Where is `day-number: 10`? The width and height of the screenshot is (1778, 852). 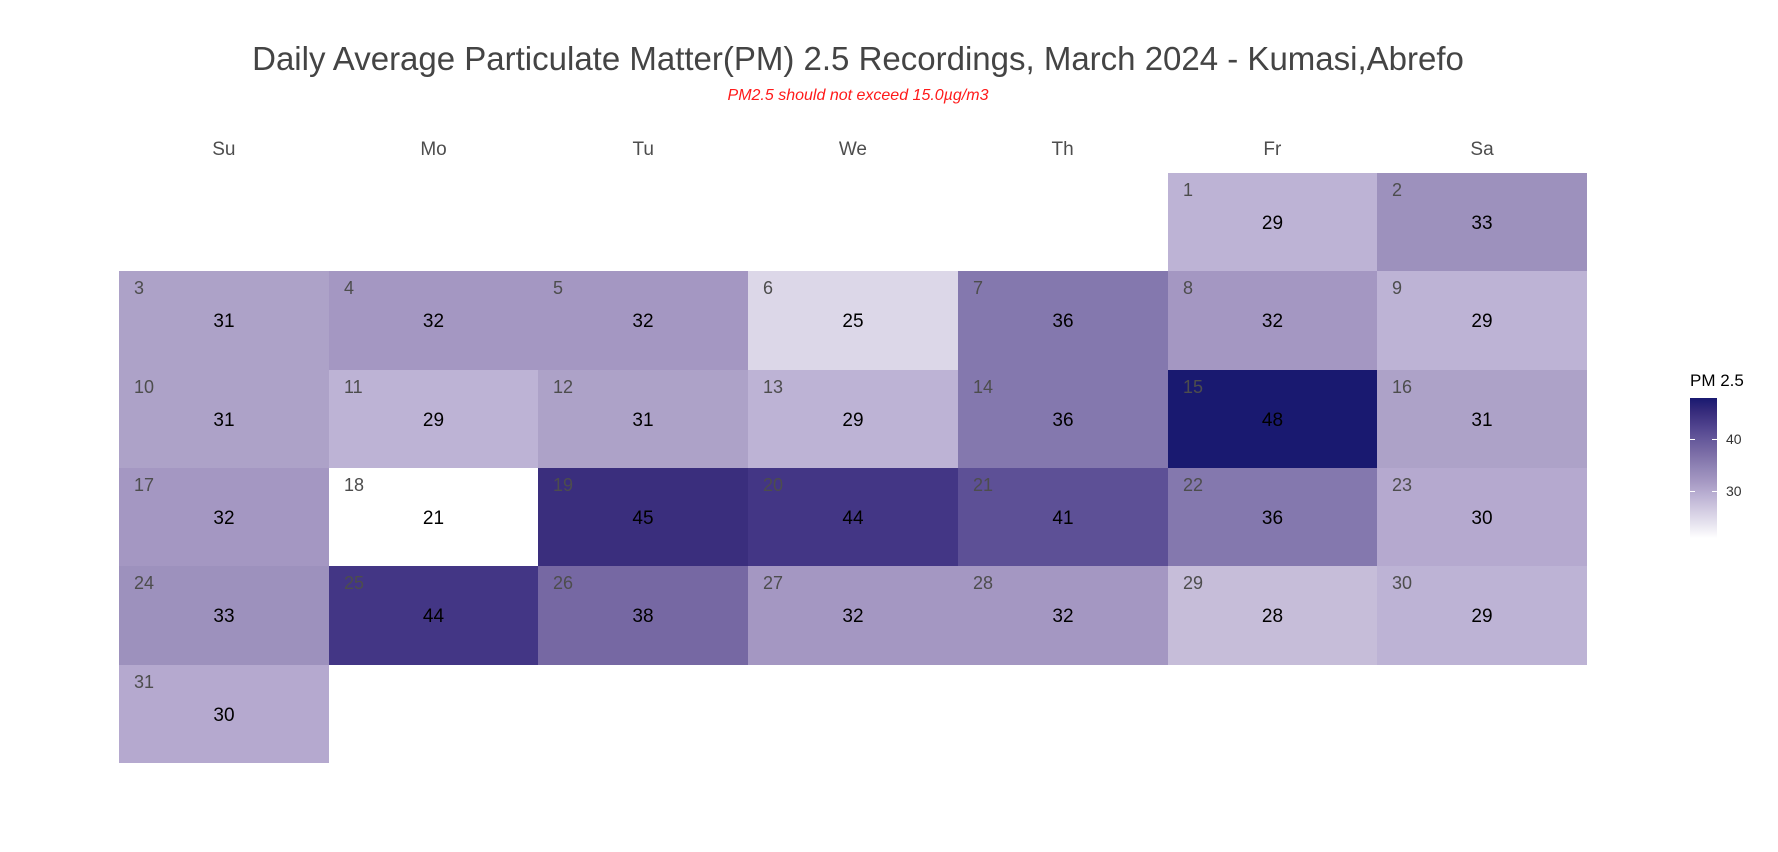
day-number: 10 is located at coordinates (144, 387).